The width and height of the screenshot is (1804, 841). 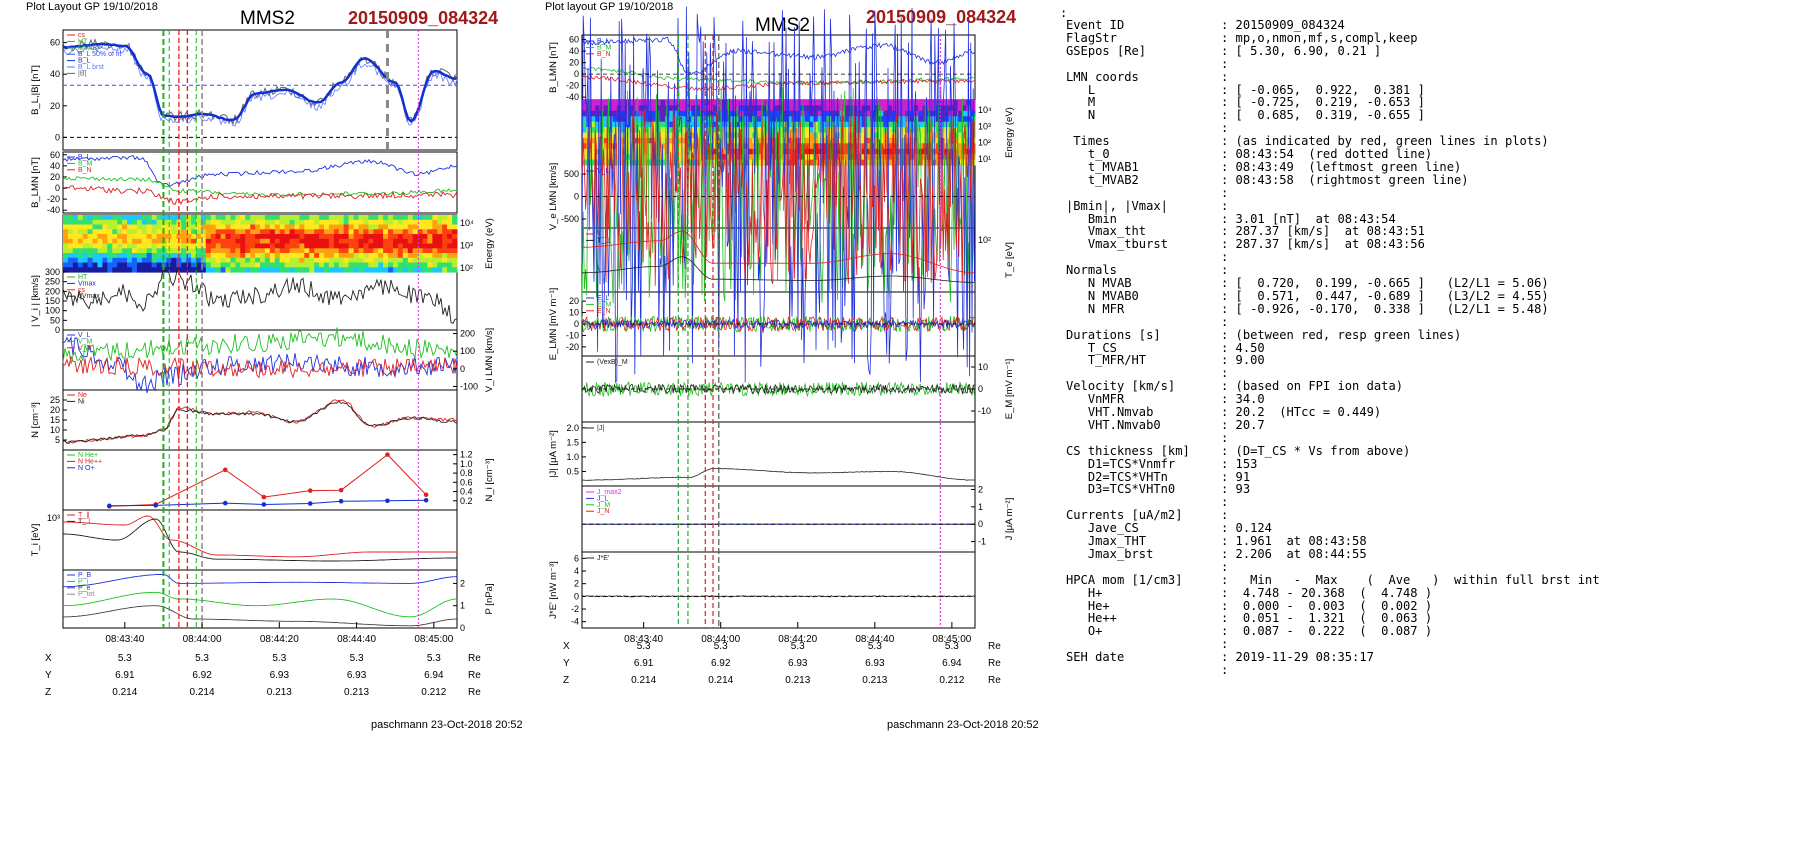 What do you see at coordinates (984, 411) in the screenshot?
I see `y-tick-label: -10` at bounding box center [984, 411].